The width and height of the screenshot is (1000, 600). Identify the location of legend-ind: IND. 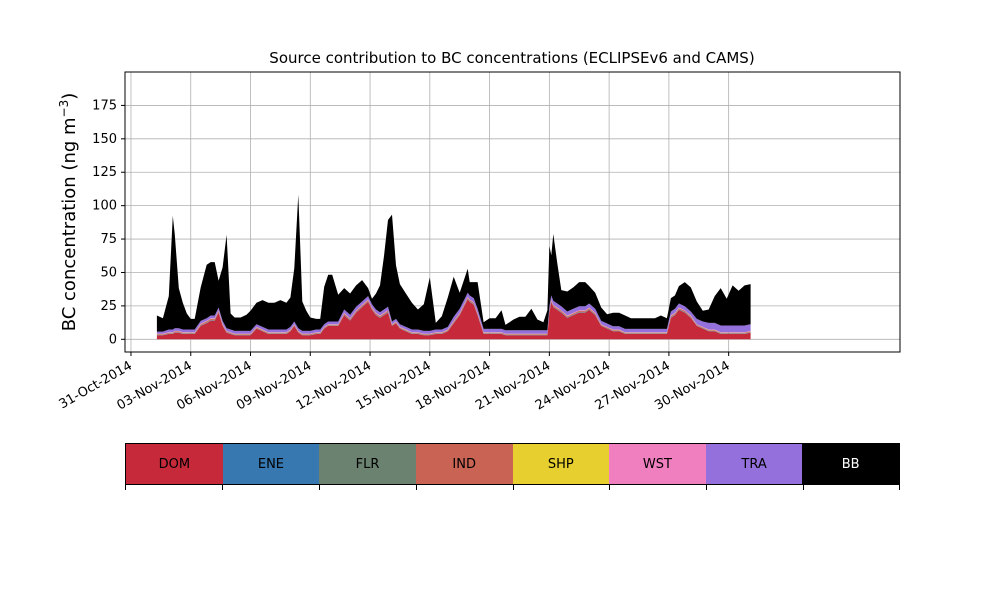
(464, 464).